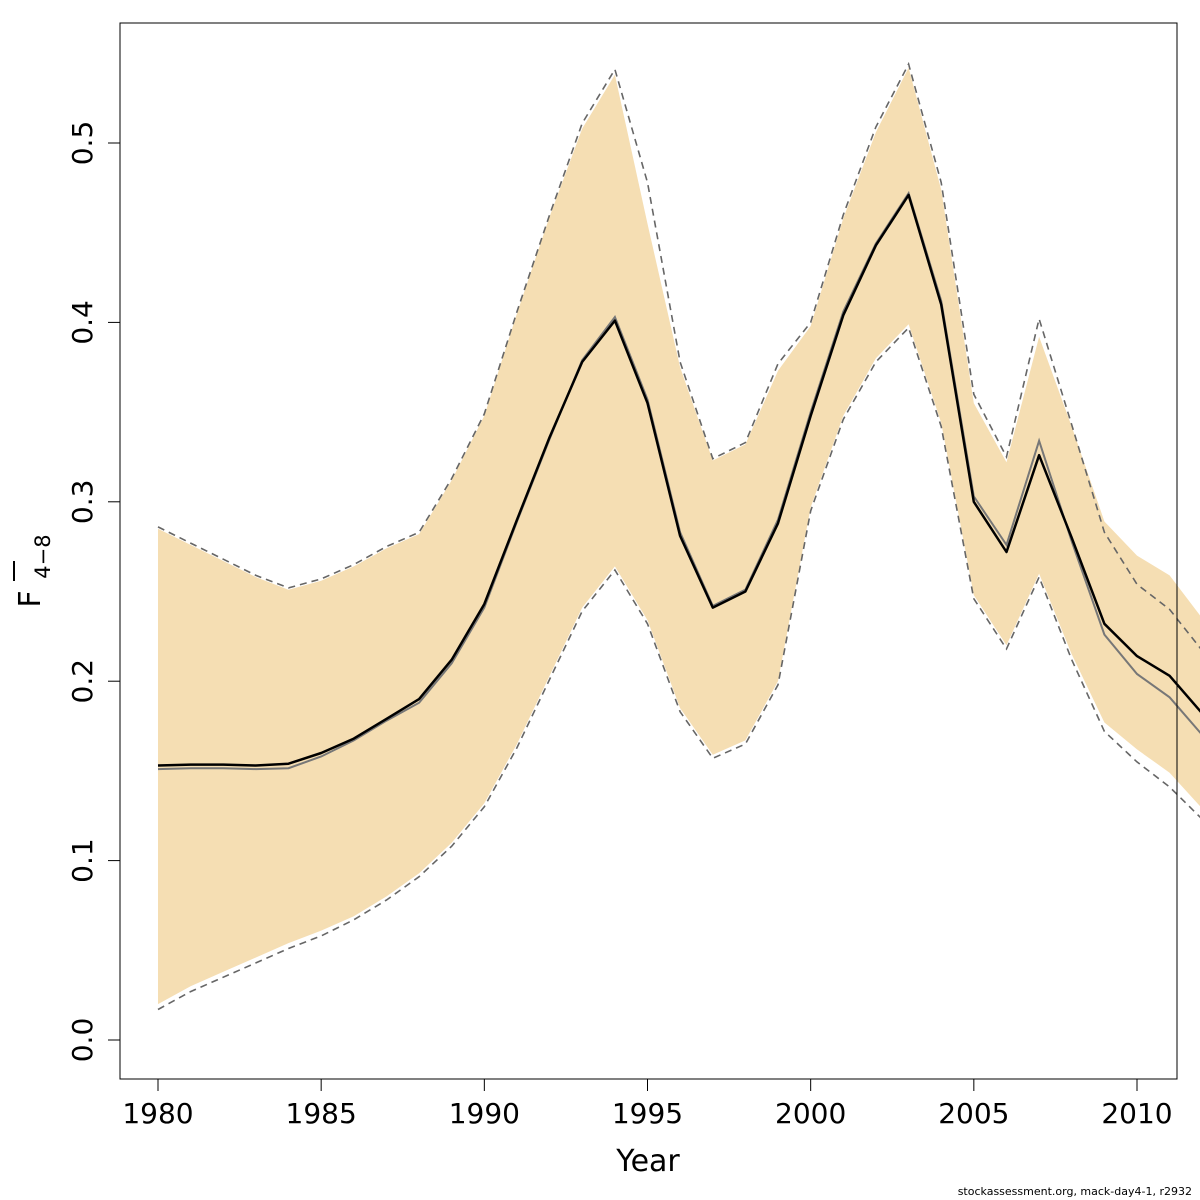 This screenshot has height=1200, width=1200. What do you see at coordinates (321, 1113) in the screenshot?
I see `x-tick-label: 1985` at bounding box center [321, 1113].